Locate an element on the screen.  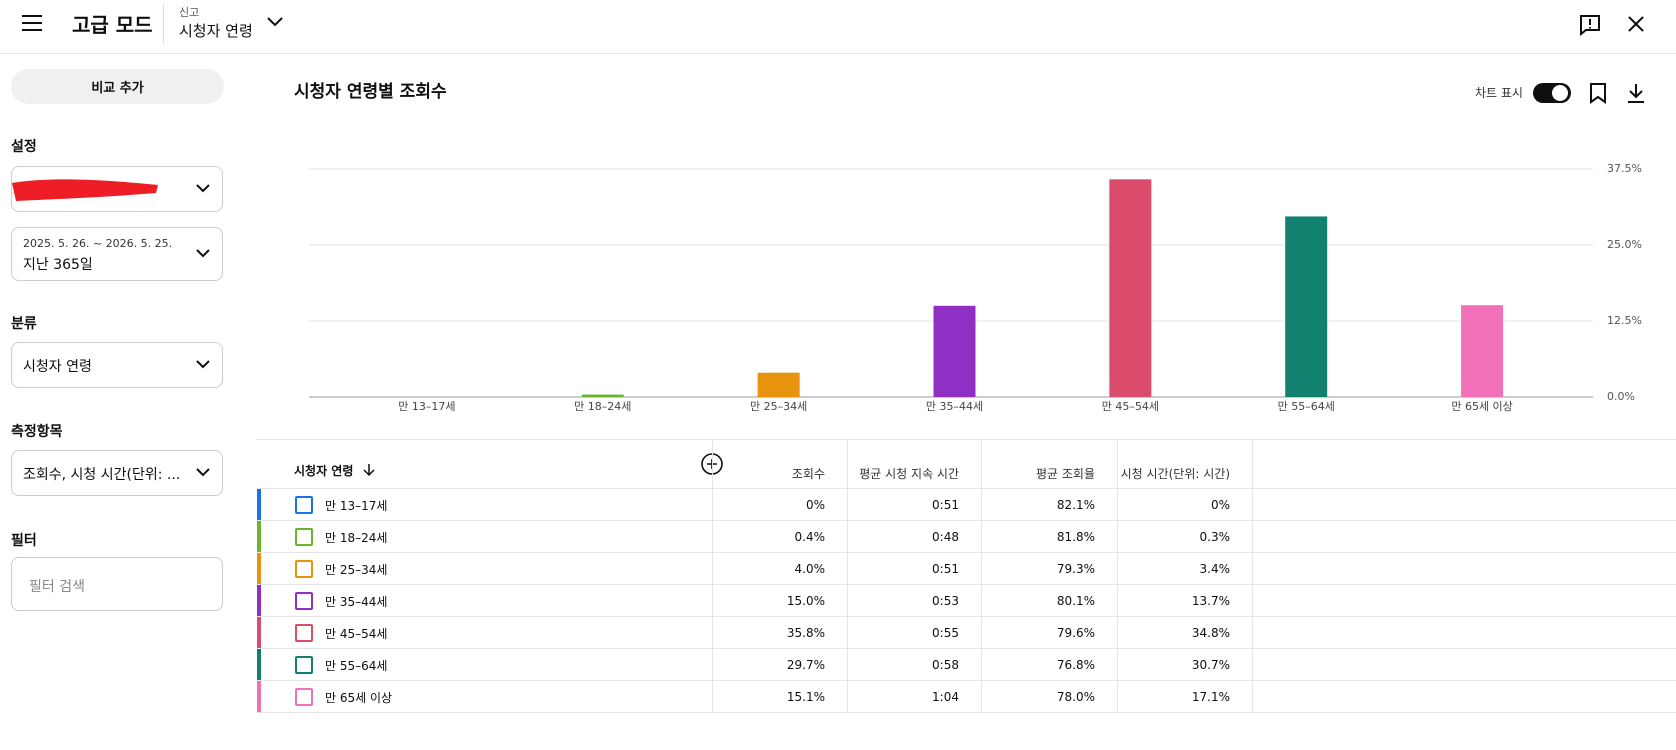
row-label: 만 25–34세 is located at coordinates (356, 570).